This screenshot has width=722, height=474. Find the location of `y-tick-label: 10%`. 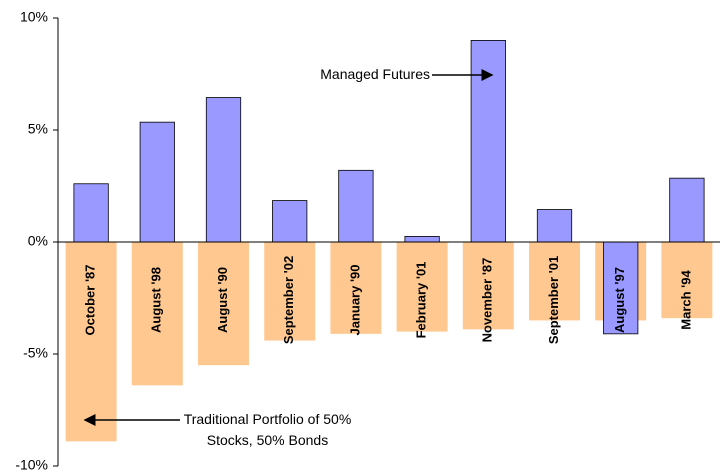

y-tick-label: 10% is located at coordinates (34, 17).